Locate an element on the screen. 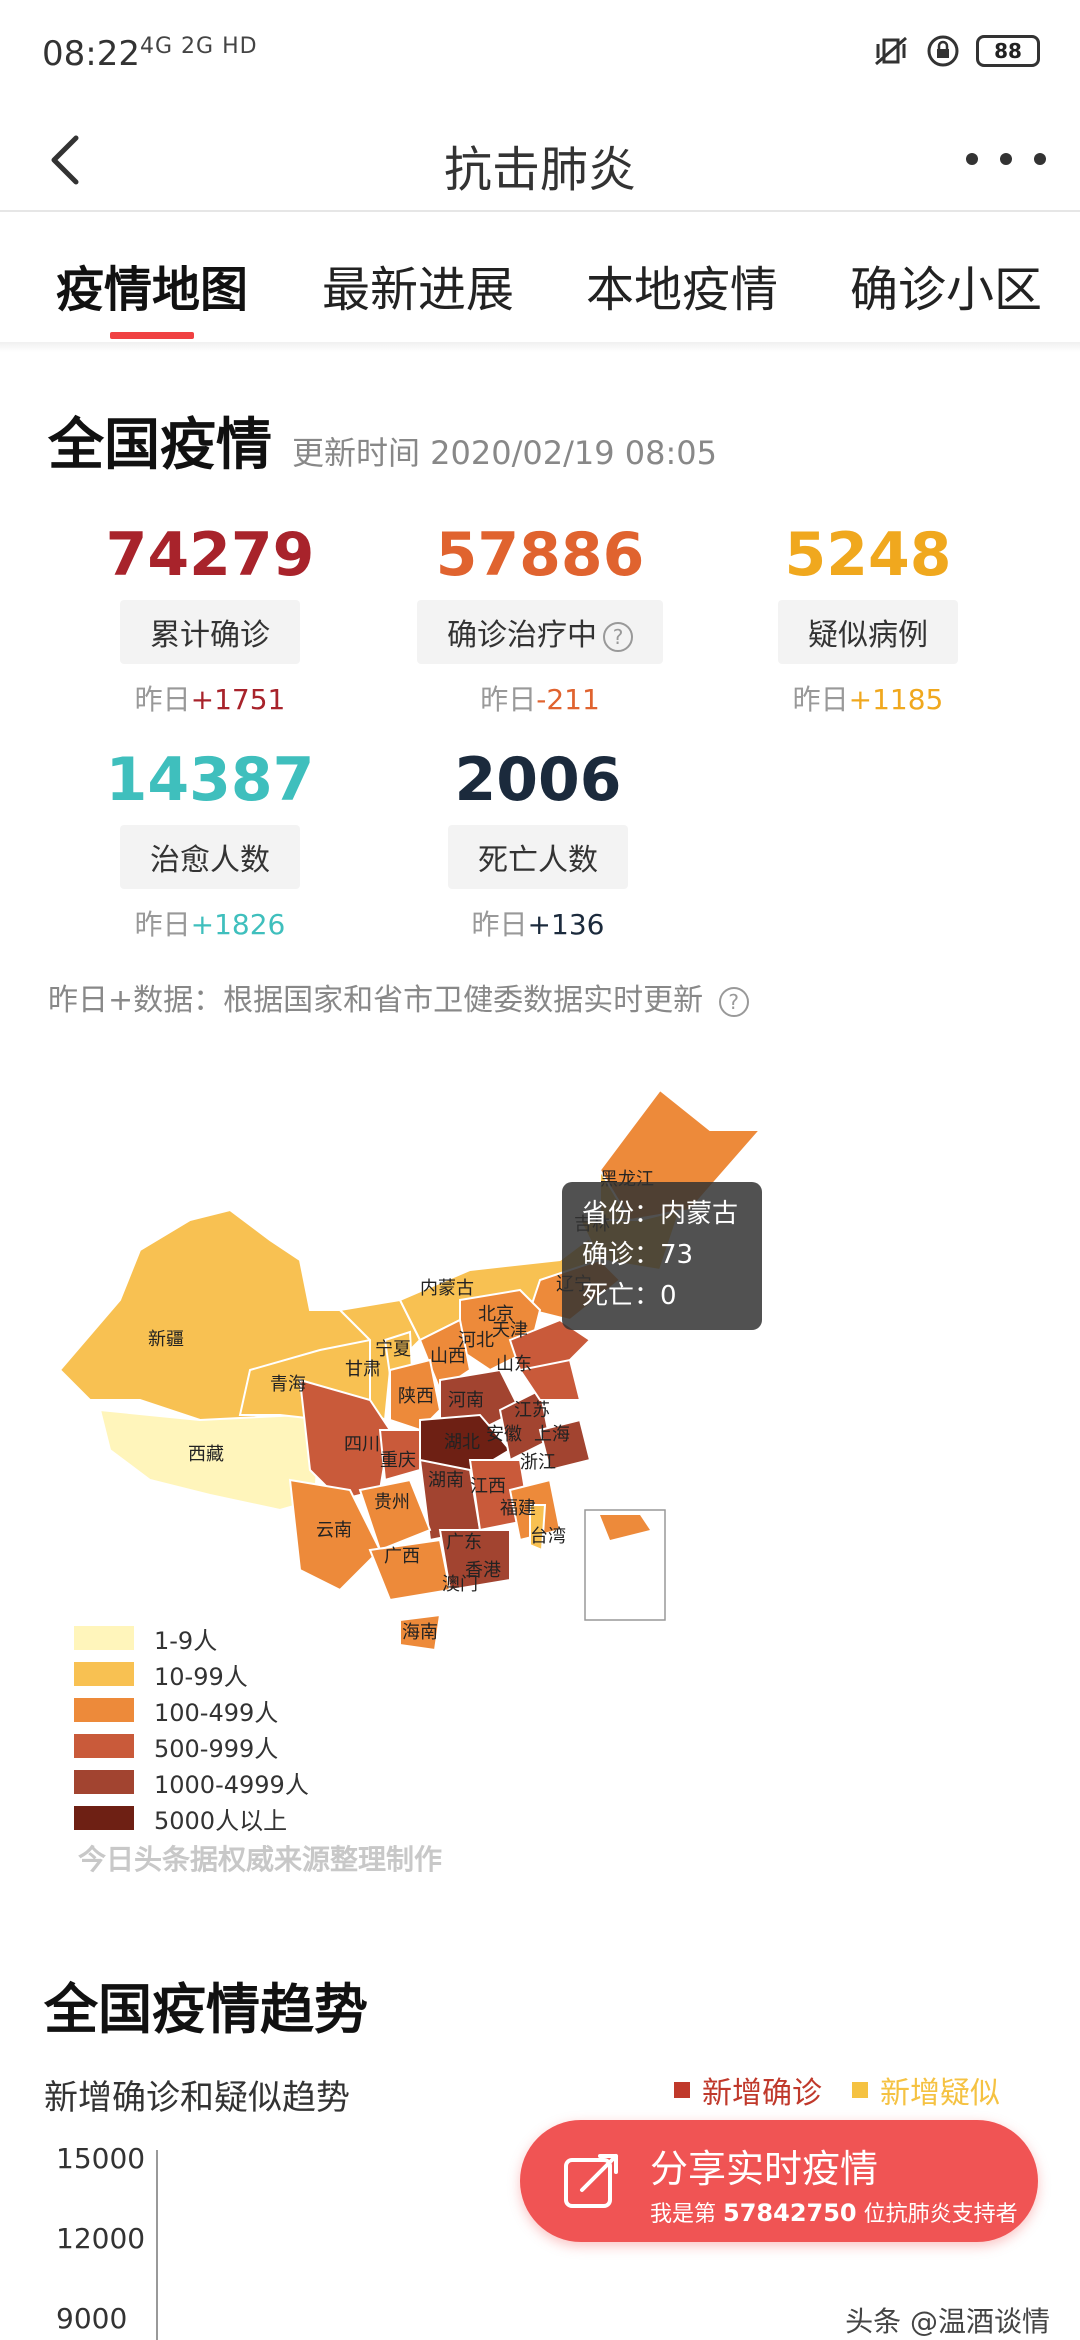 Image resolution: width=1080 pixels, height=2340 pixels. stat-value: 74279 is located at coordinates (210, 555).